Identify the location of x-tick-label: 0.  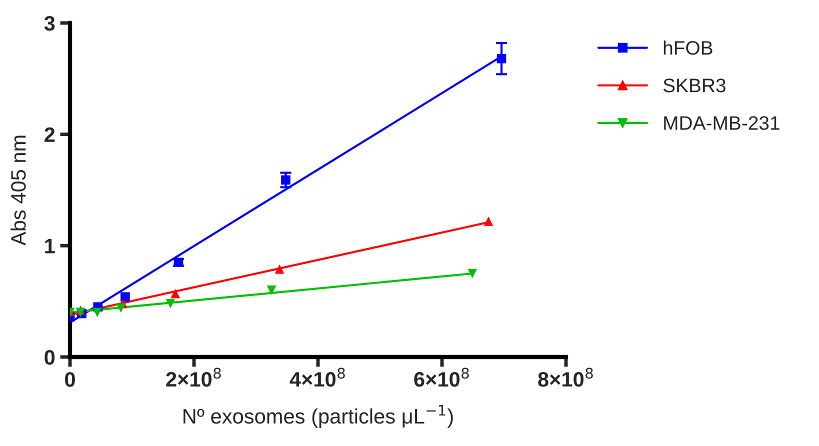
(70, 379).